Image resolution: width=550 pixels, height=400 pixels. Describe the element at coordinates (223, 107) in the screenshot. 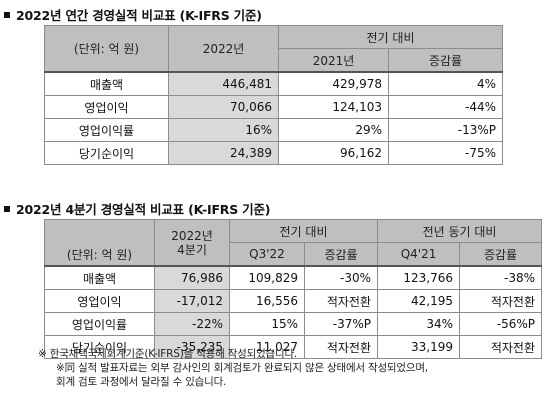

I see `cell-current: 70,066` at that location.